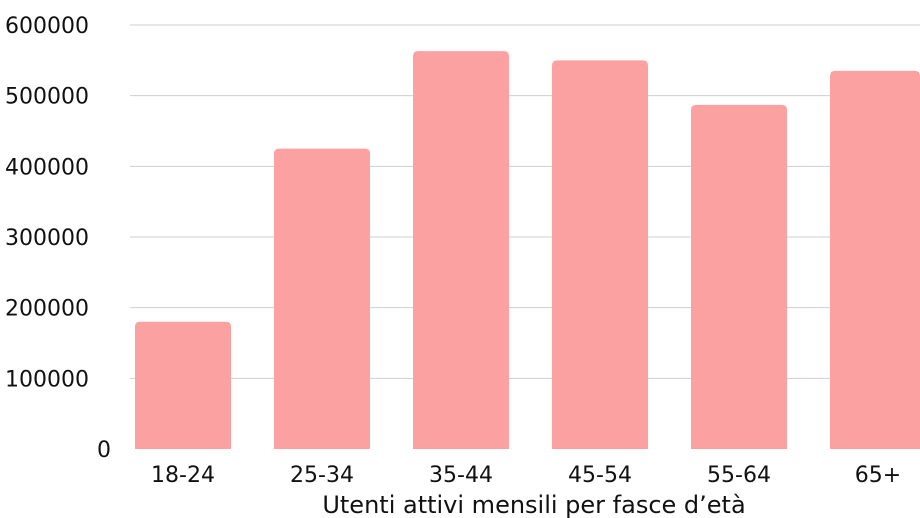  What do you see at coordinates (47, 26) in the screenshot?
I see `y-tick-label: 600000` at bounding box center [47, 26].